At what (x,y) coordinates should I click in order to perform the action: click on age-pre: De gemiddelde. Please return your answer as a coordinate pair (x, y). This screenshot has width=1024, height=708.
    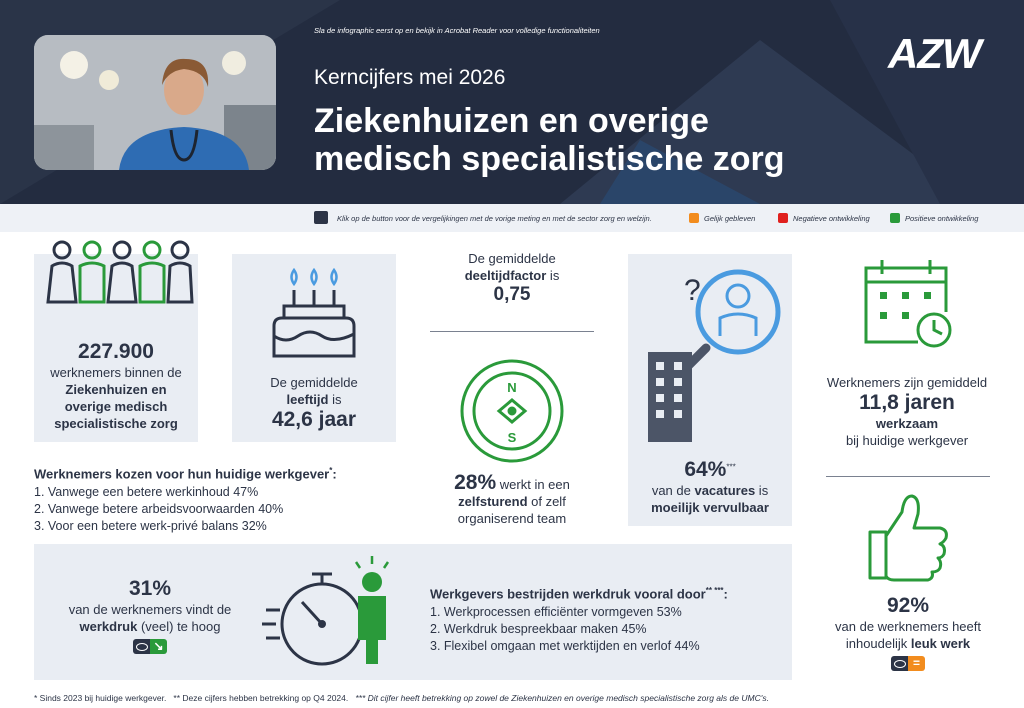
    Looking at the image, I should click on (314, 382).